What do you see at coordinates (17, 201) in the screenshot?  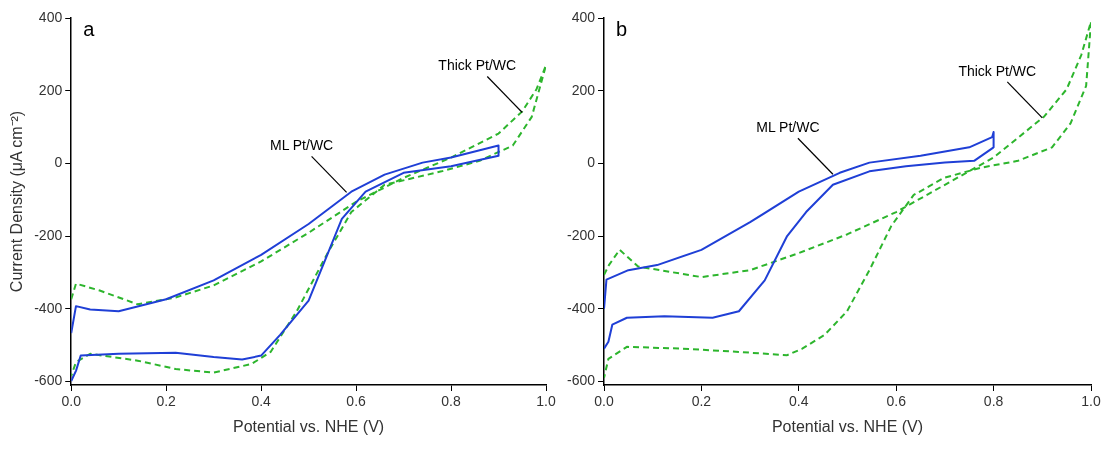 I see `y-axis-title: Current Density (μA cm⁻²)` at bounding box center [17, 201].